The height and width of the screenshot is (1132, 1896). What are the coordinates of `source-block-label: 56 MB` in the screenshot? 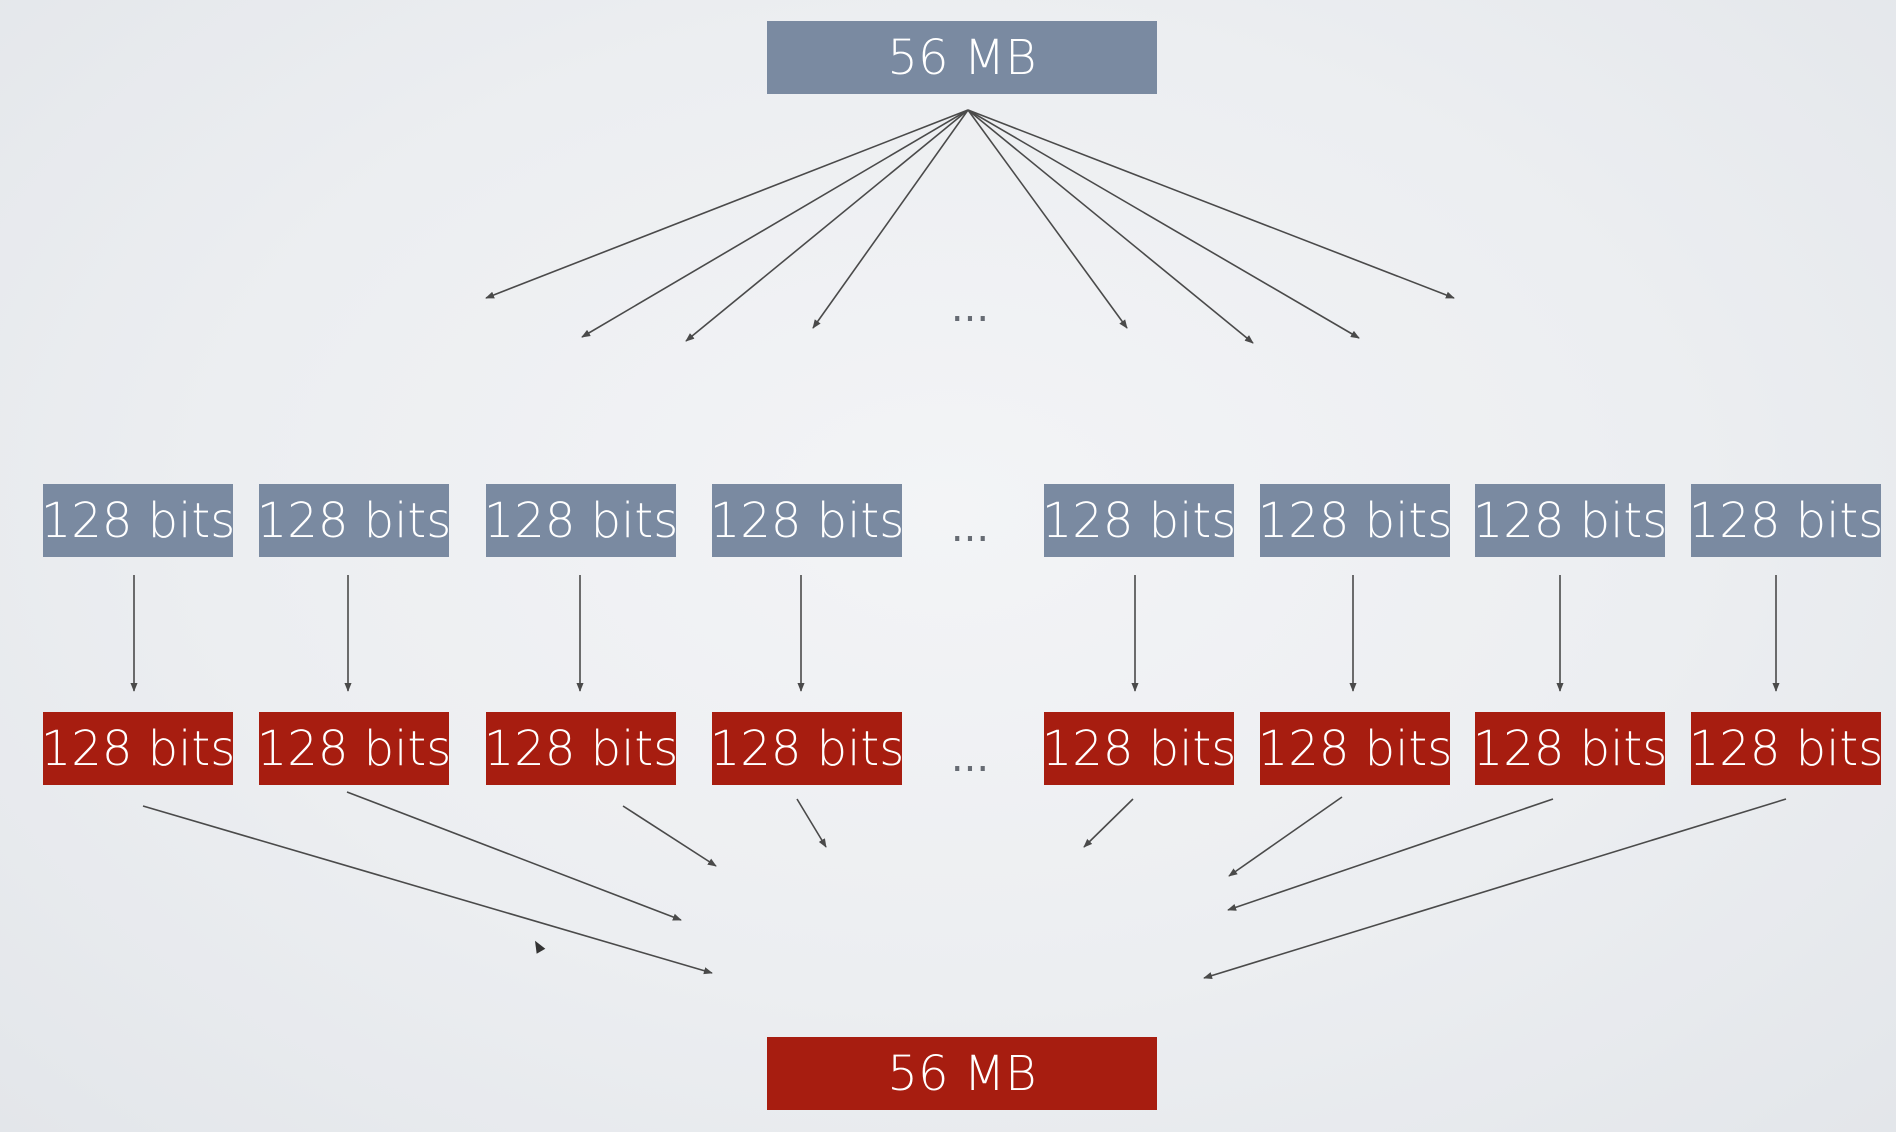 It's located at (962, 57).